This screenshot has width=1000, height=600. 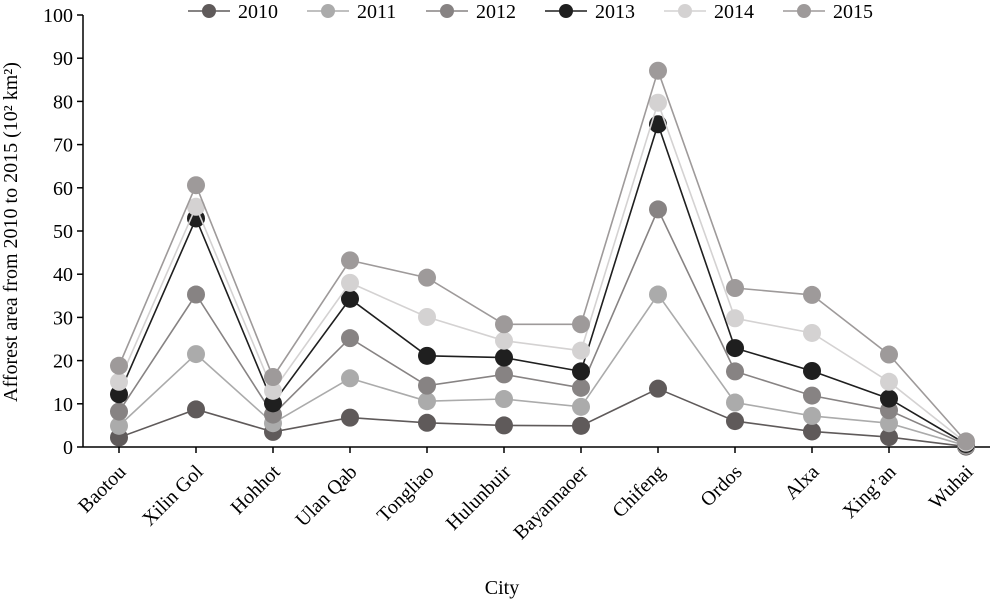 What do you see at coordinates (63, 189) in the screenshot?
I see `y-tick-label: 60` at bounding box center [63, 189].